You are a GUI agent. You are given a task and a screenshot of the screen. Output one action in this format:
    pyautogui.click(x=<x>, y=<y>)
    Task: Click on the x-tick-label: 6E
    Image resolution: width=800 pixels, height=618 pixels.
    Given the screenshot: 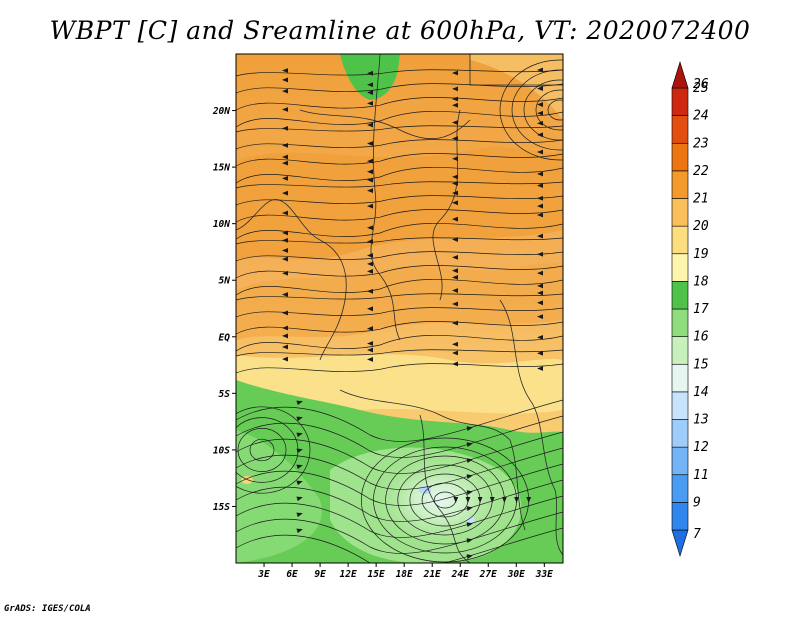 What is the action you would take?
    pyautogui.click(x=292, y=574)
    